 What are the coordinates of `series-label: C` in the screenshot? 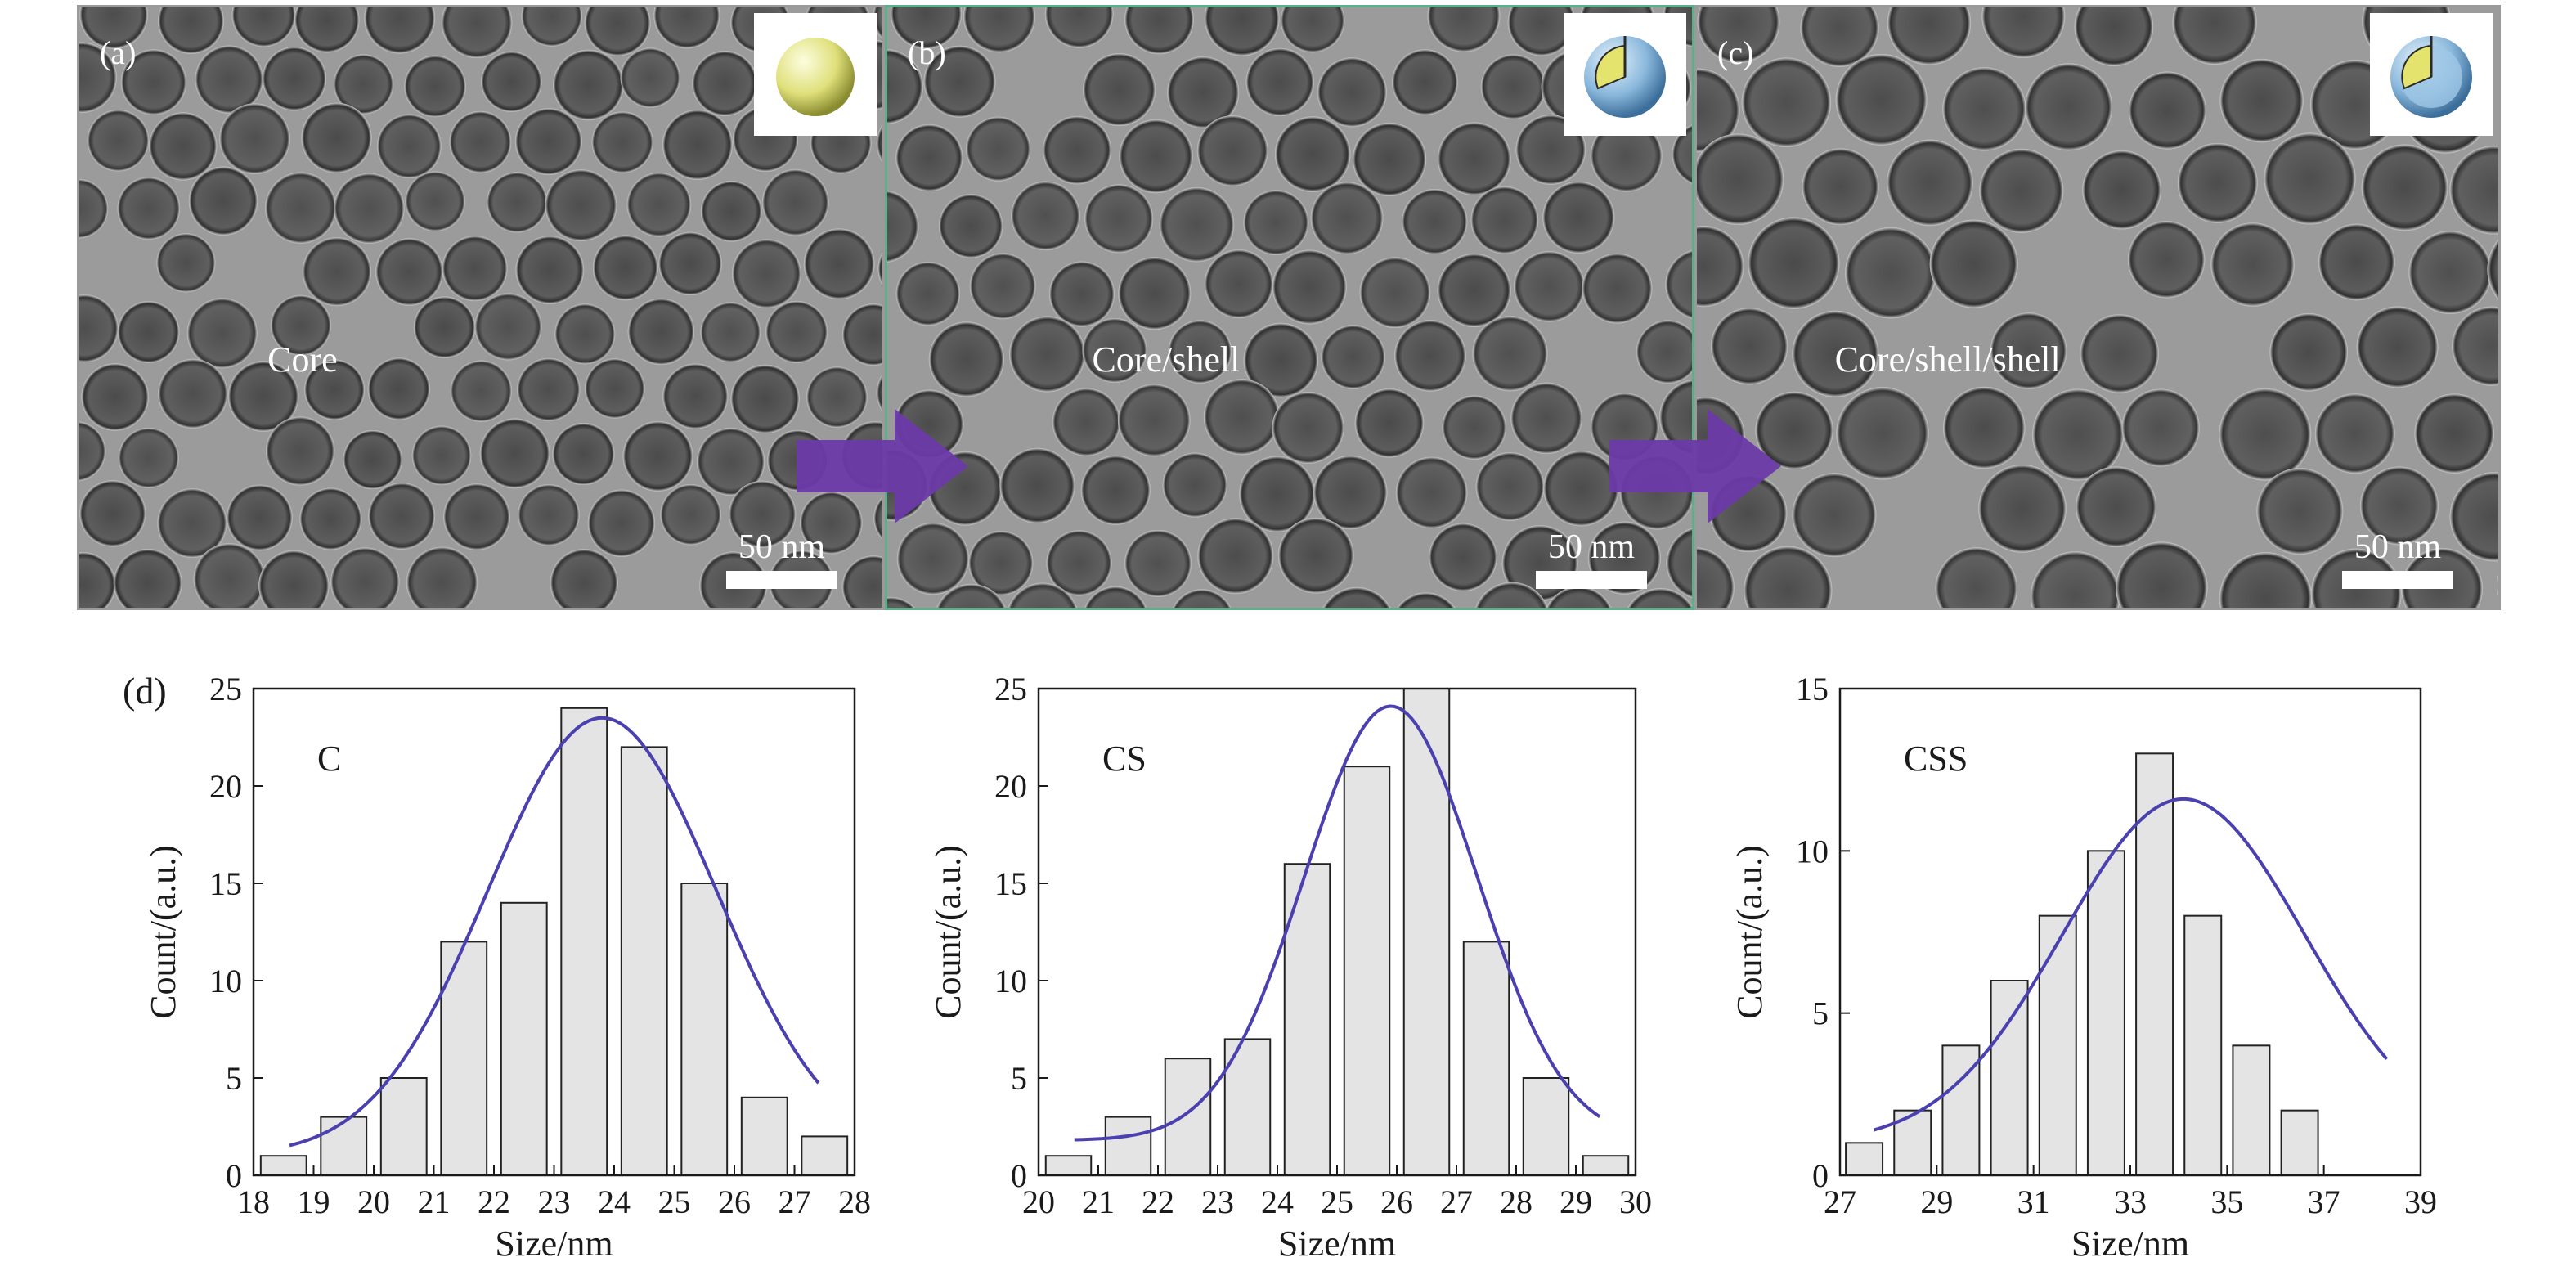 It's located at (329, 759).